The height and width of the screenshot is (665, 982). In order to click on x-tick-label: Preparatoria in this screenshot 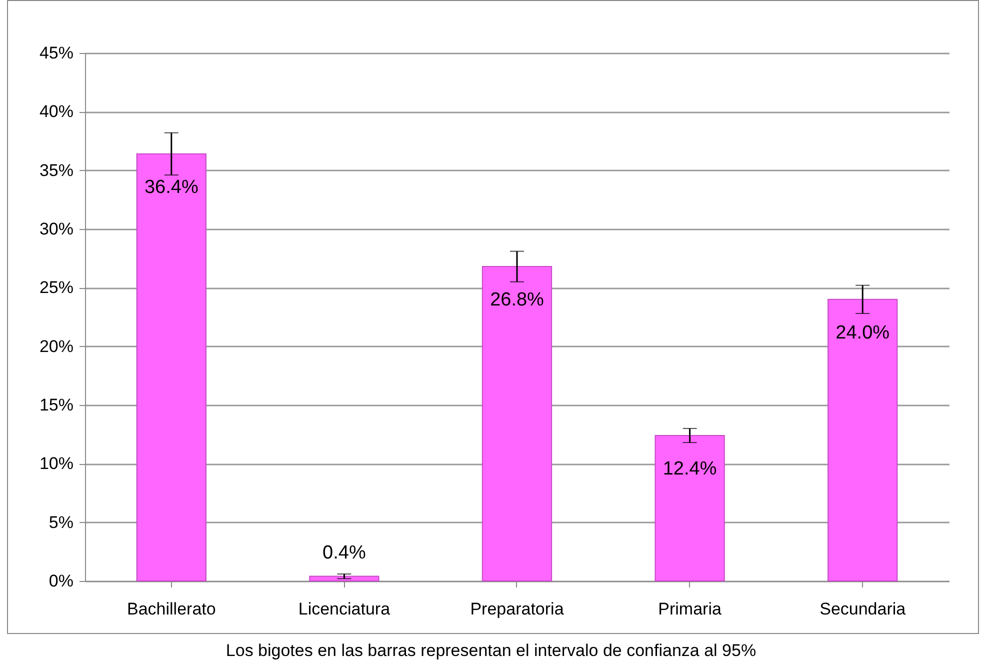, I will do `click(517, 609)`.